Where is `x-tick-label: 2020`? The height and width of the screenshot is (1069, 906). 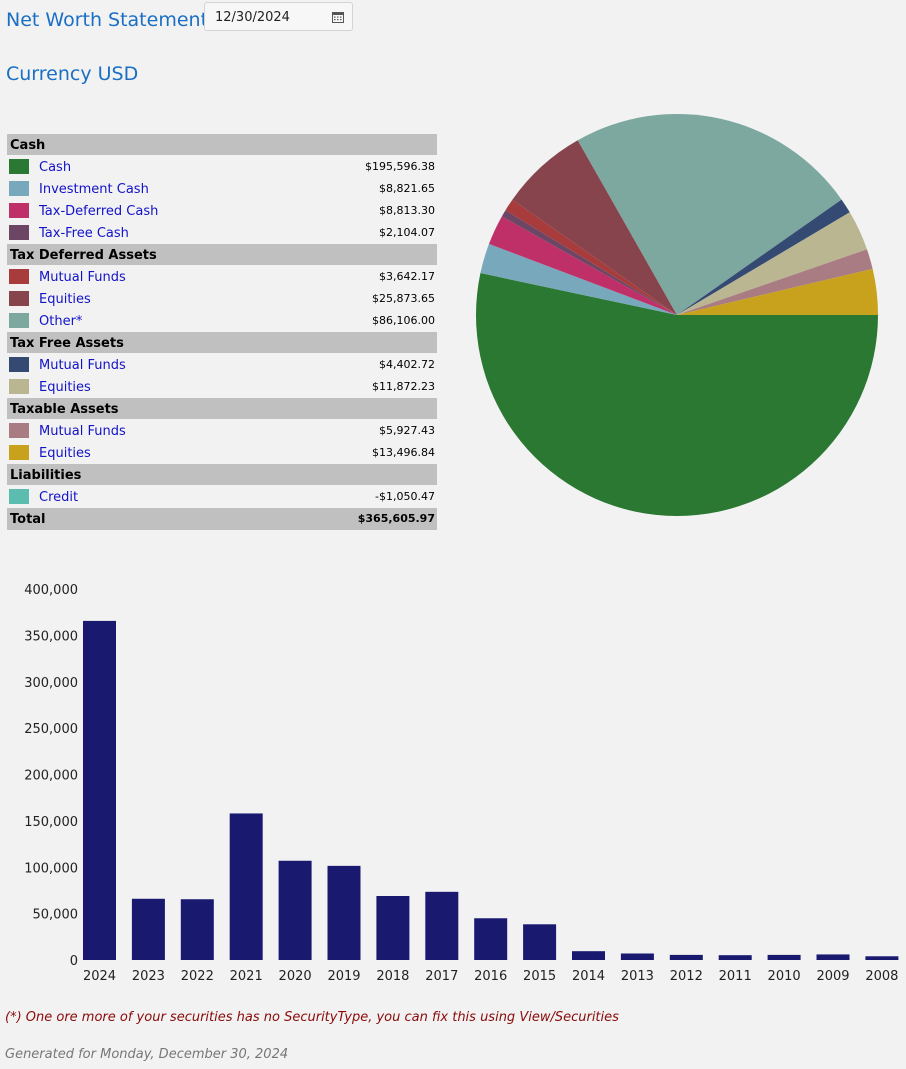
x-tick-label: 2020 is located at coordinates (295, 976).